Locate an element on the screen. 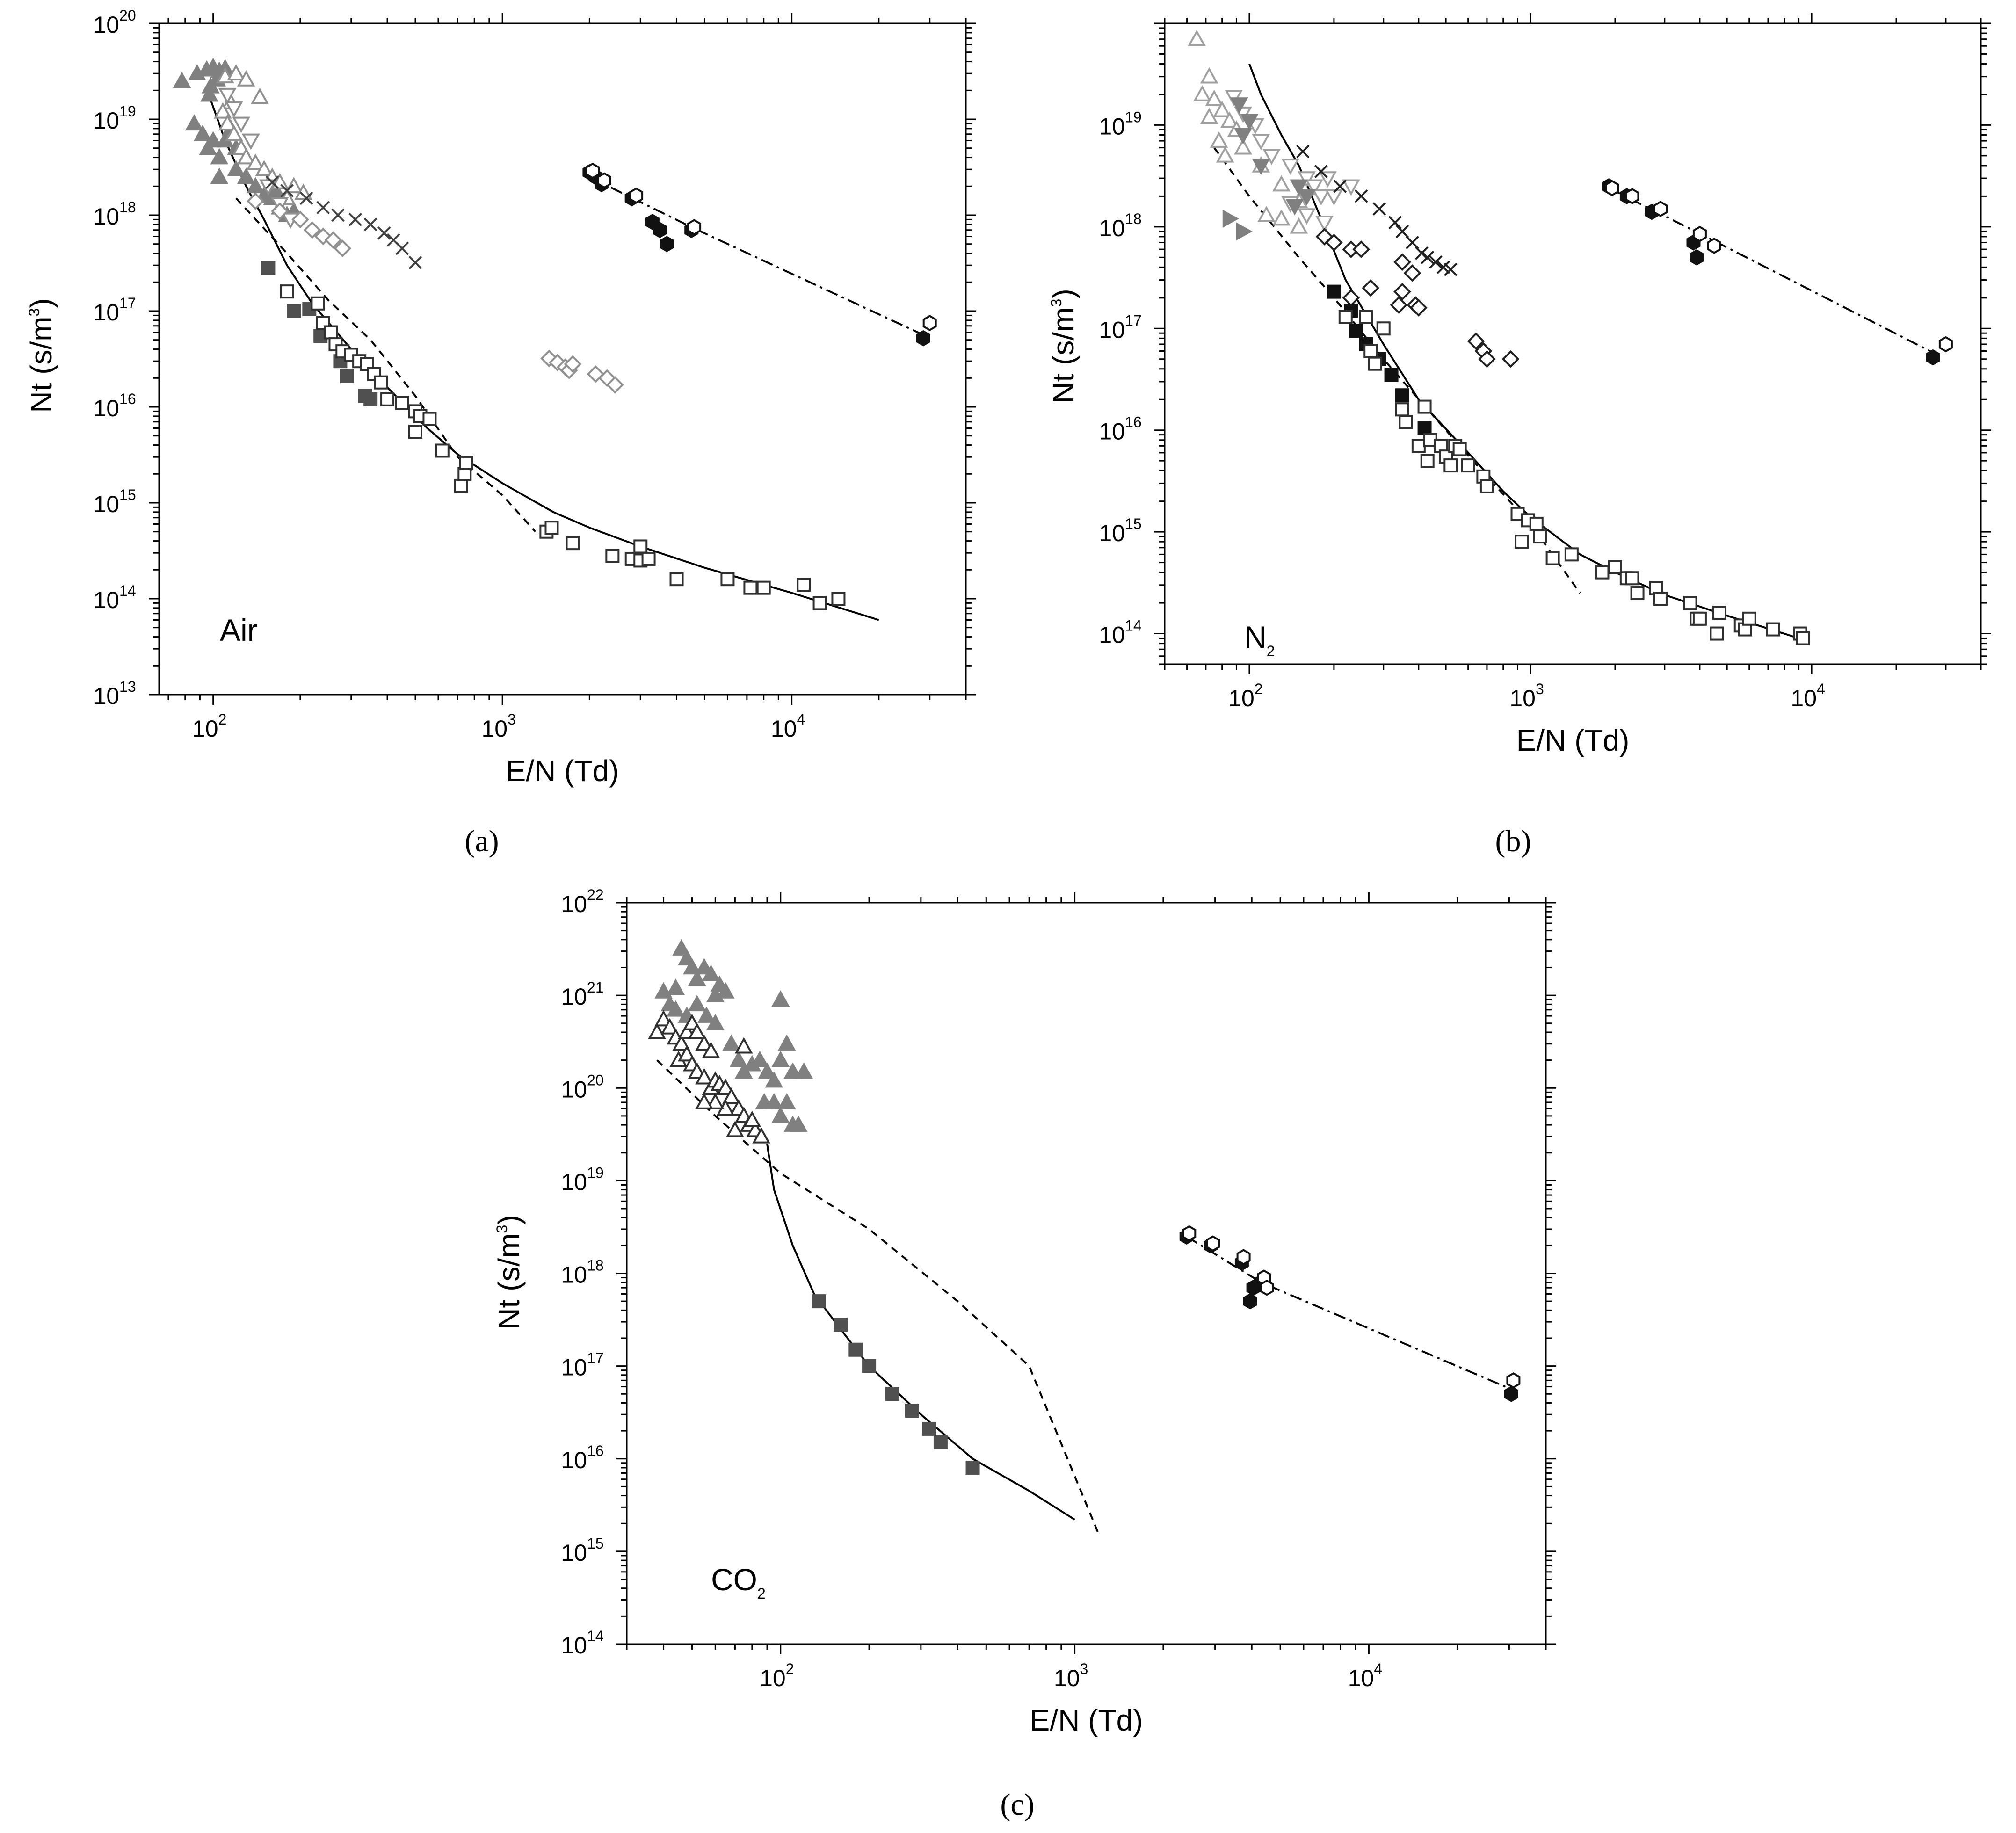 This screenshot has width=2016, height=1833. data-point-hexagon is located at coordinates (1697, 257).